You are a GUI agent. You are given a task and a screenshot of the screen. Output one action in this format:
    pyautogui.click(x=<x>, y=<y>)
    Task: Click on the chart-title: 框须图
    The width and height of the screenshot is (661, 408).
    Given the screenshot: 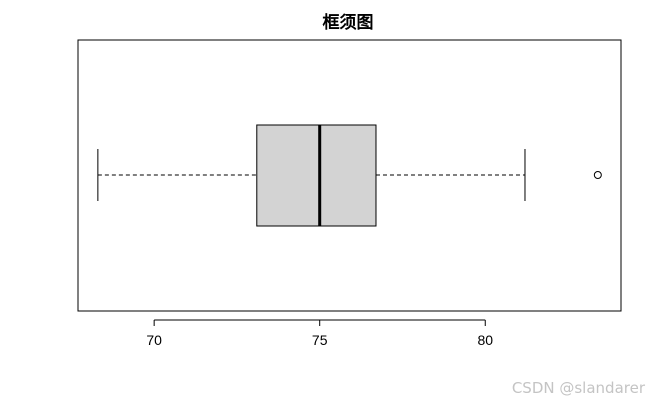 What is the action you would take?
    pyautogui.click(x=348, y=22)
    